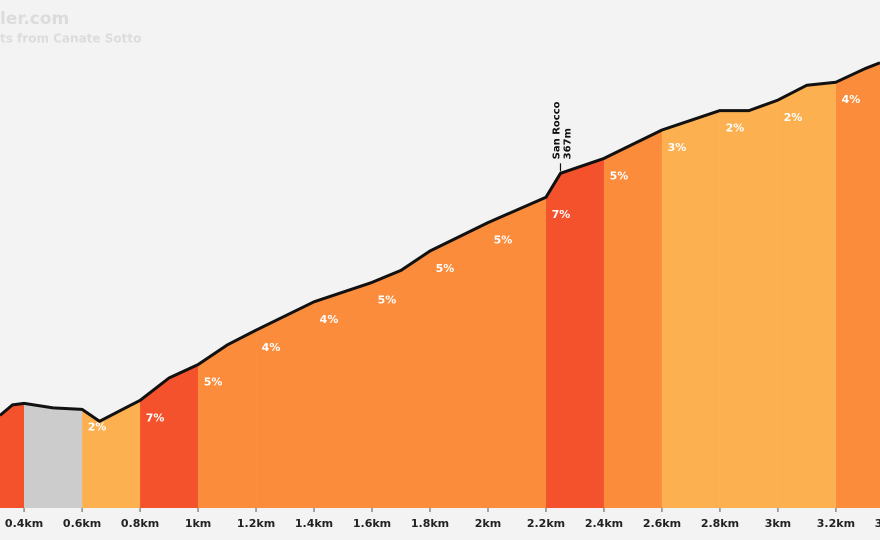  What do you see at coordinates (604, 523) in the screenshot?
I see `x-tick-label: 2.4km` at bounding box center [604, 523].